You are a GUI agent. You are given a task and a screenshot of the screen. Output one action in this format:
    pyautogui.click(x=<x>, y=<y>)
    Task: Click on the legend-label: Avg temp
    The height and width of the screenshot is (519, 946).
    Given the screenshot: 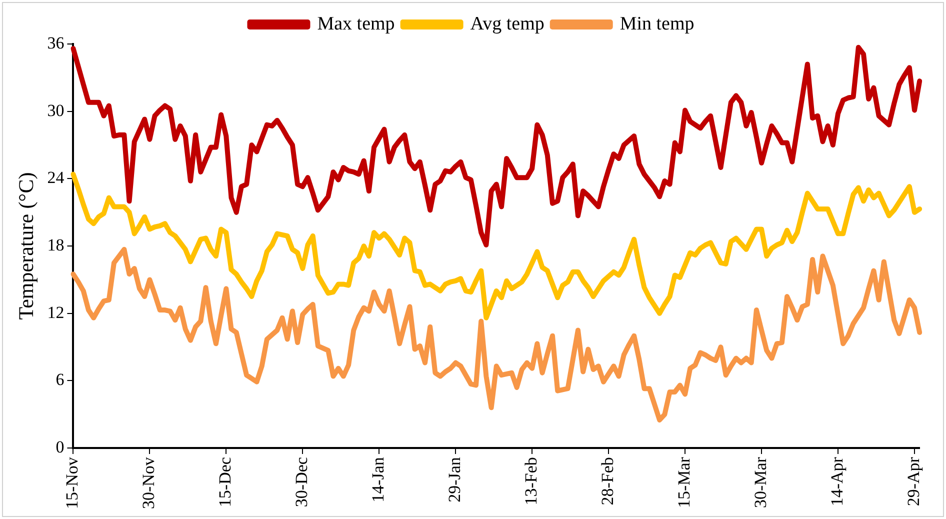 What is the action you would take?
    pyautogui.click(x=507, y=23)
    